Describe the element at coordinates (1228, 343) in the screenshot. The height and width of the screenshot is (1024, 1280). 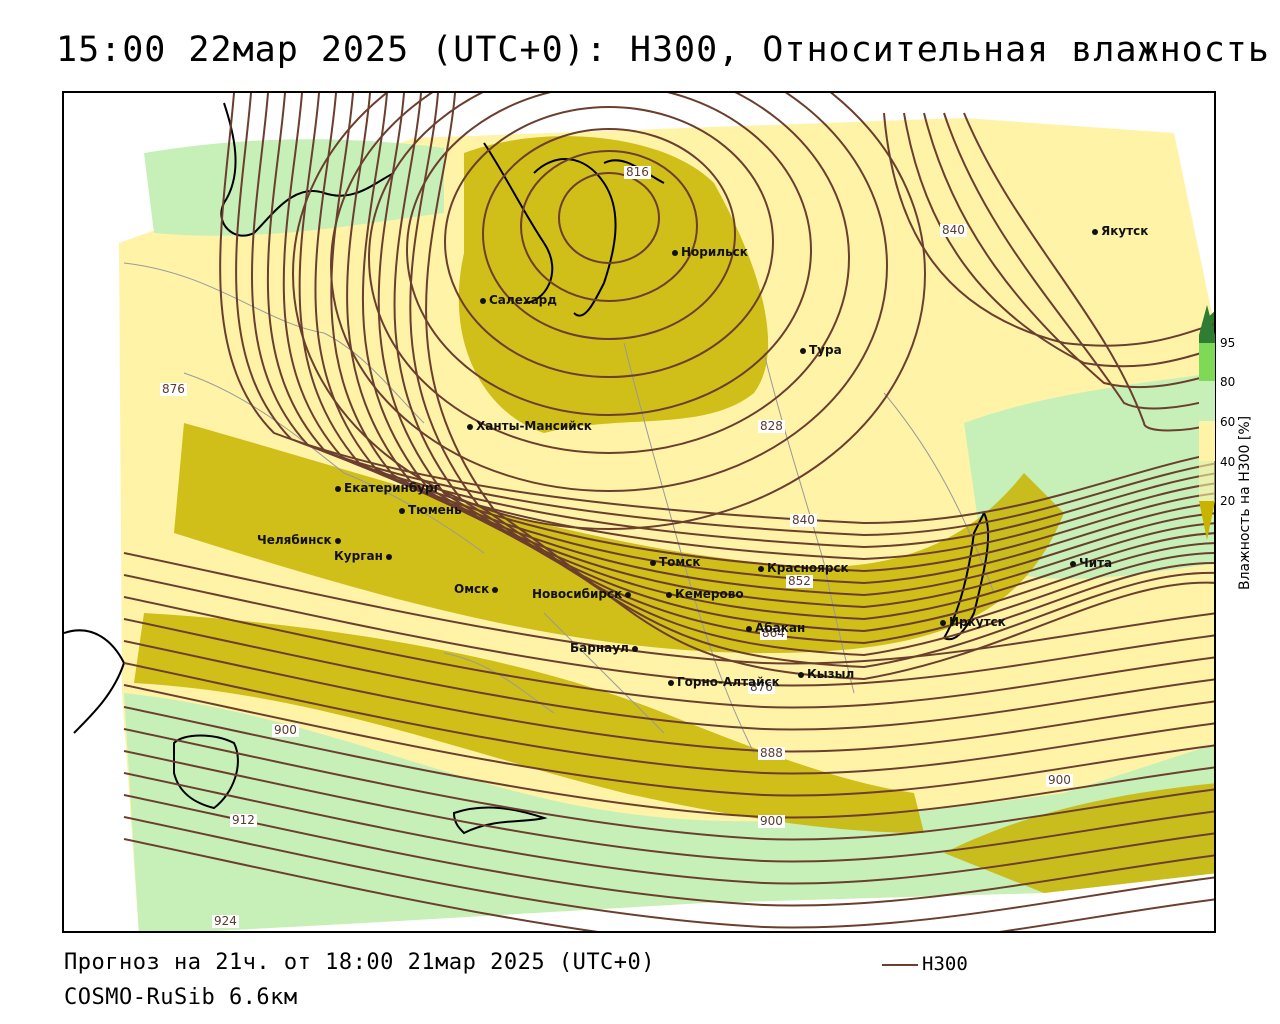
I see `legend-tick: 95` at that location.